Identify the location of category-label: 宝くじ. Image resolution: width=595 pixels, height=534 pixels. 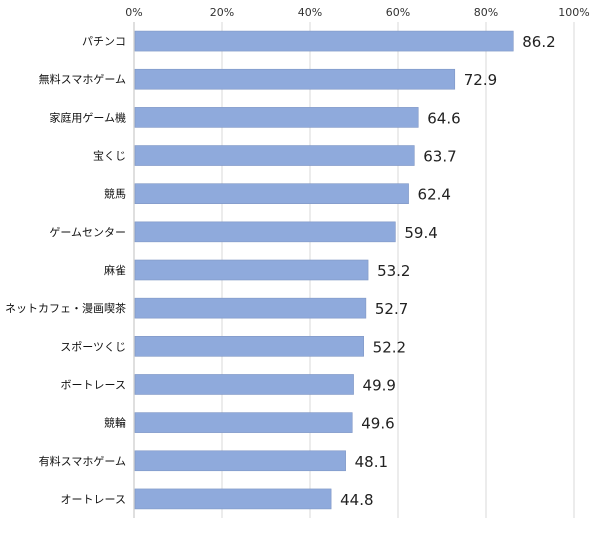
(109, 156).